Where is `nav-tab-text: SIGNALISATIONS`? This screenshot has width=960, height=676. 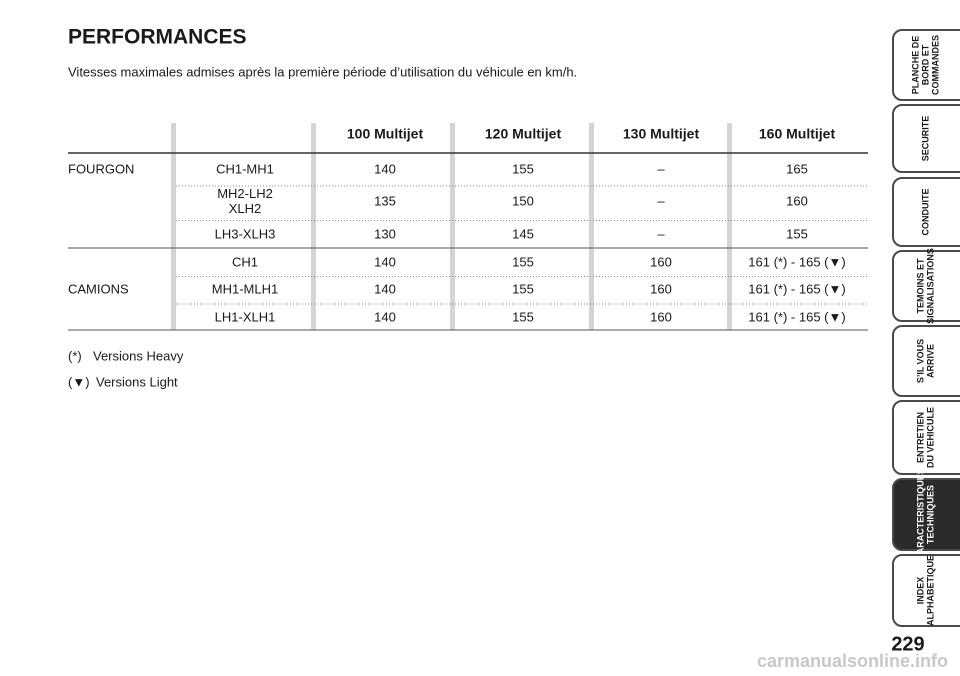
nav-tab-text: SIGNALISATIONS is located at coordinates (930, 286).